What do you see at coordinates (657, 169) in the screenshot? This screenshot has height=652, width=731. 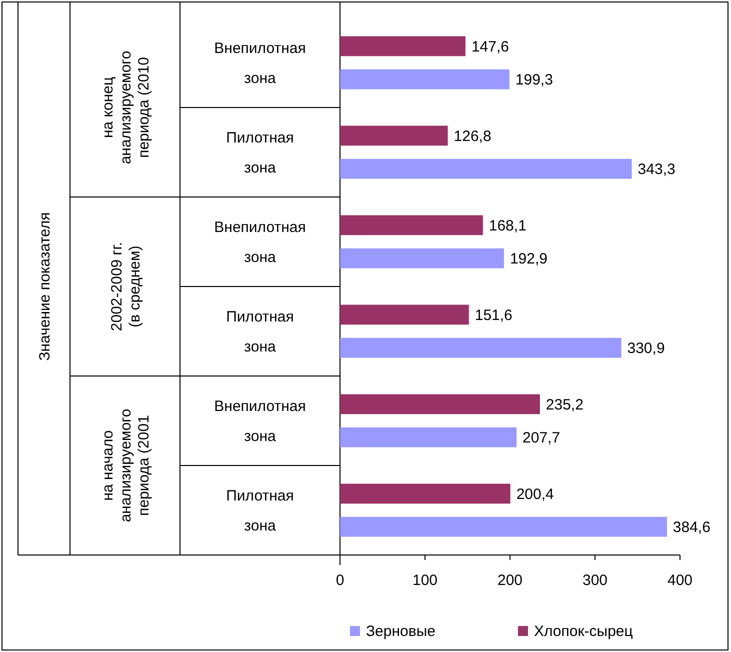 I see `data-label: 343,3` at bounding box center [657, 169].